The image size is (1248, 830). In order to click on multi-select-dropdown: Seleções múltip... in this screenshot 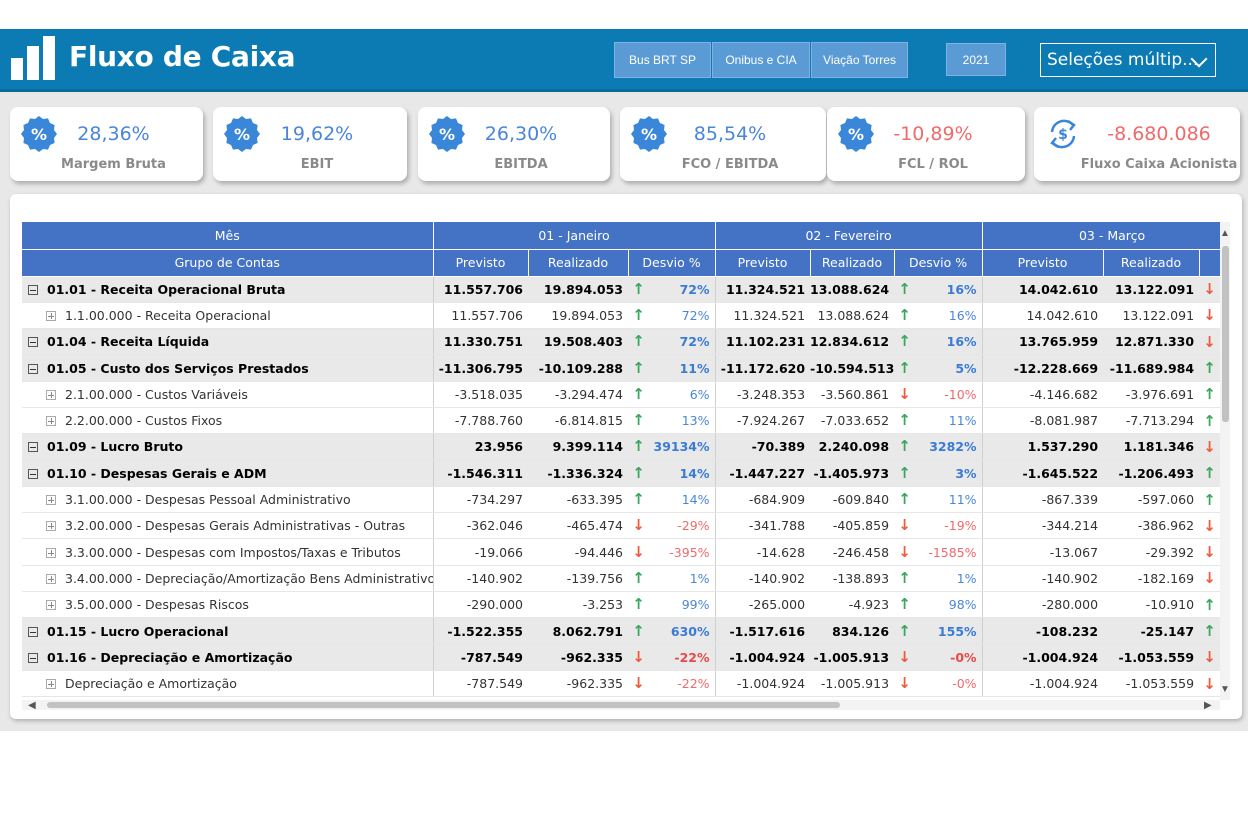, I will do `click(1128, 60)`.